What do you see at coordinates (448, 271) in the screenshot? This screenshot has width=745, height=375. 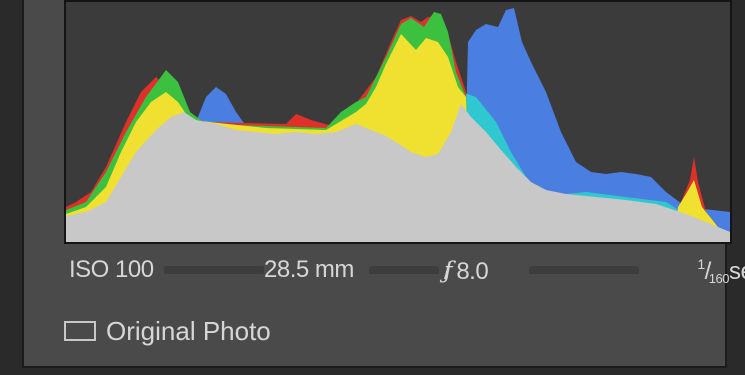 I see `aperture-symbol: ƒ` at bounding box center [448, 271].